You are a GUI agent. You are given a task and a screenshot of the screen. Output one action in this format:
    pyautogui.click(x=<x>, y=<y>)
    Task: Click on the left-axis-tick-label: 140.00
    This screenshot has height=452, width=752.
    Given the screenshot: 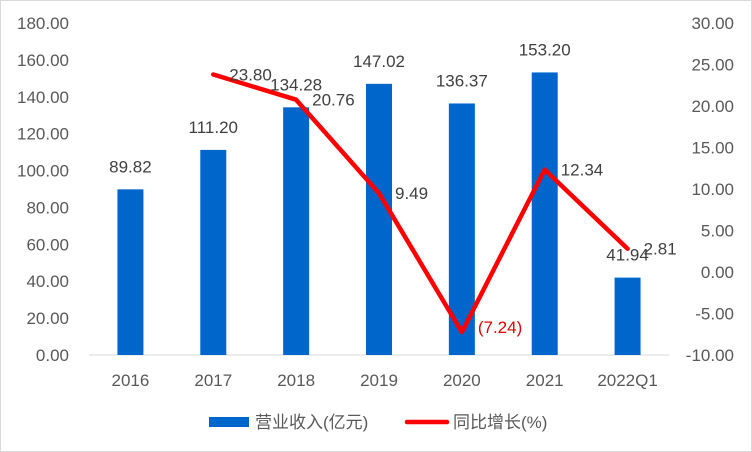 What is the action you would take?
    pyautogui.click(x=43, y=97)
    